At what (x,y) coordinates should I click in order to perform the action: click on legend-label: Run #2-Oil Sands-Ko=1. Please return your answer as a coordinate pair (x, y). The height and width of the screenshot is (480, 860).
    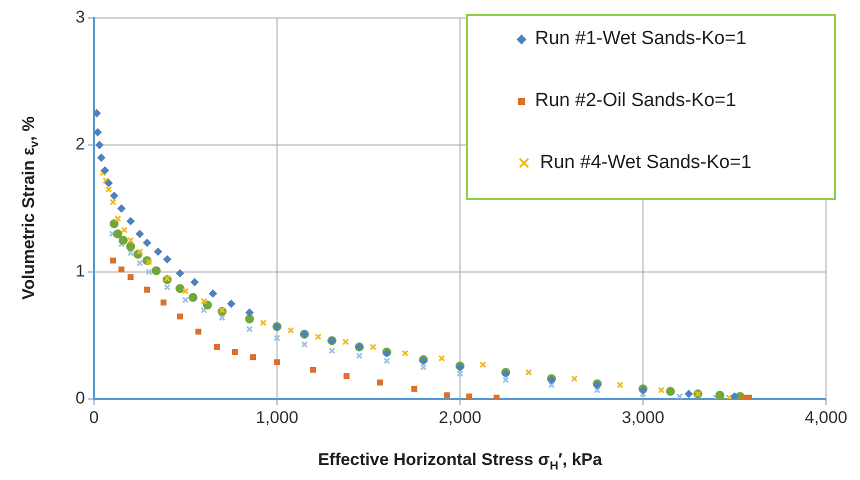
    Looking at the image, I should click on (635, 101).